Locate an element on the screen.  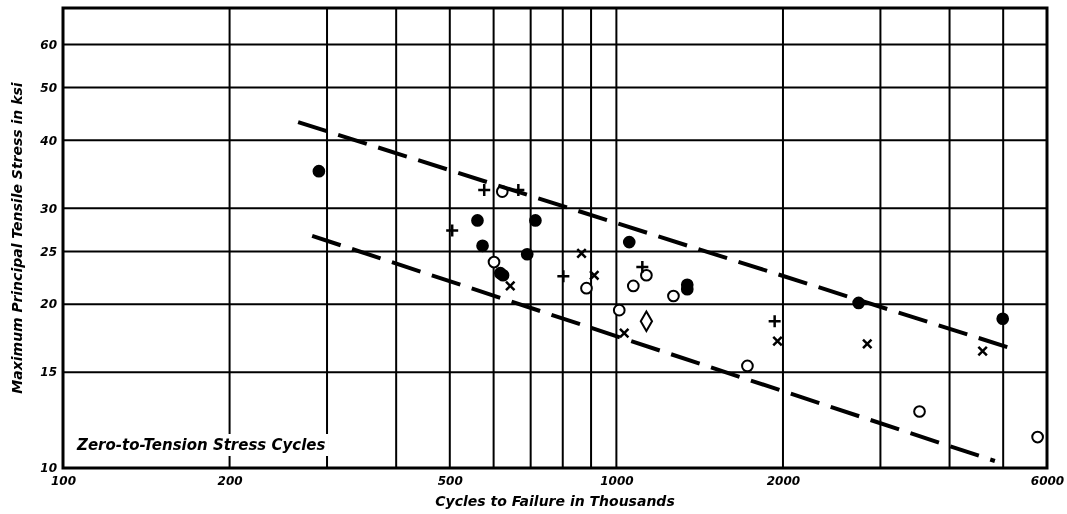
y-tick-label: 15 is located at coordinates (48, 372).